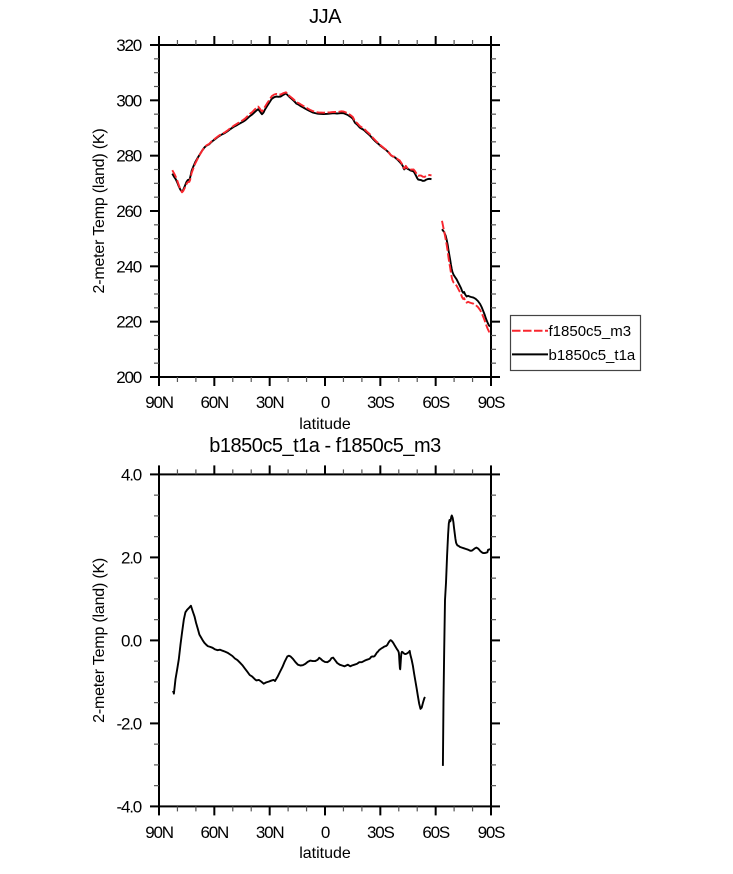  Describe the element at coordinates (129, 806) in the screenshot. I see `svg-text: -4.0` at that location.